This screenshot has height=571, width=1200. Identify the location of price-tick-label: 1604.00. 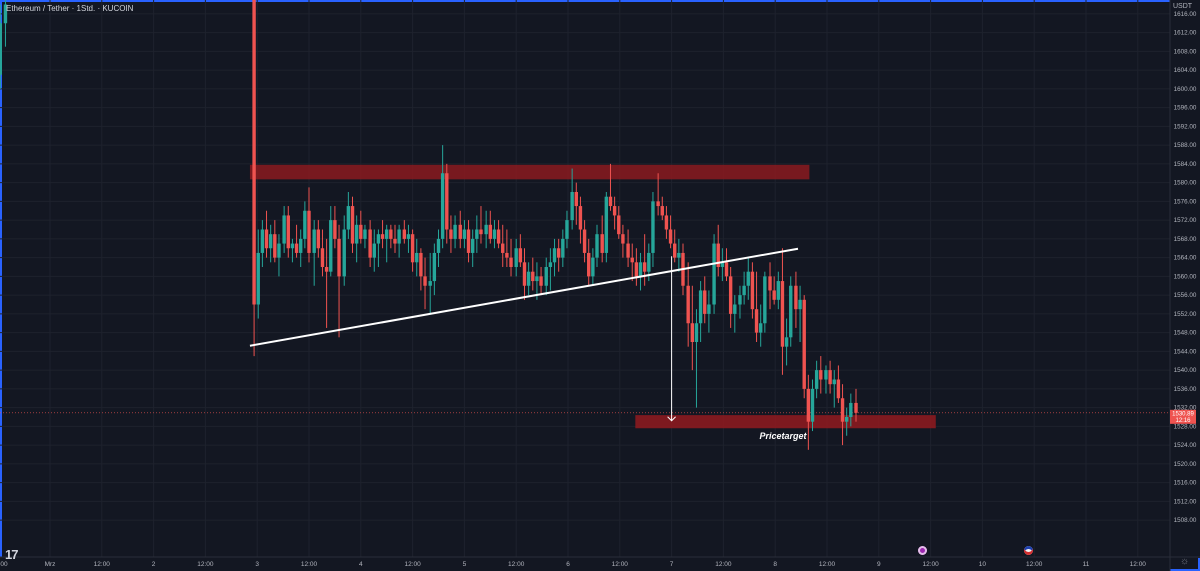
(1185, 70).